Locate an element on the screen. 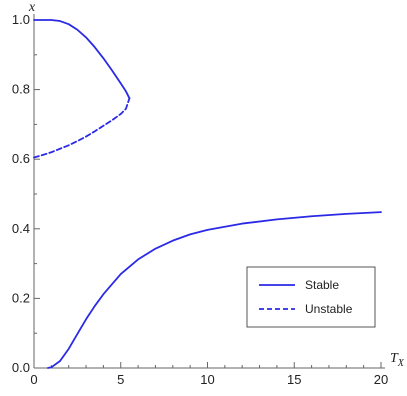 The image size is (407, 396). x-axis-label: TX is located at coordinates (397, 360).